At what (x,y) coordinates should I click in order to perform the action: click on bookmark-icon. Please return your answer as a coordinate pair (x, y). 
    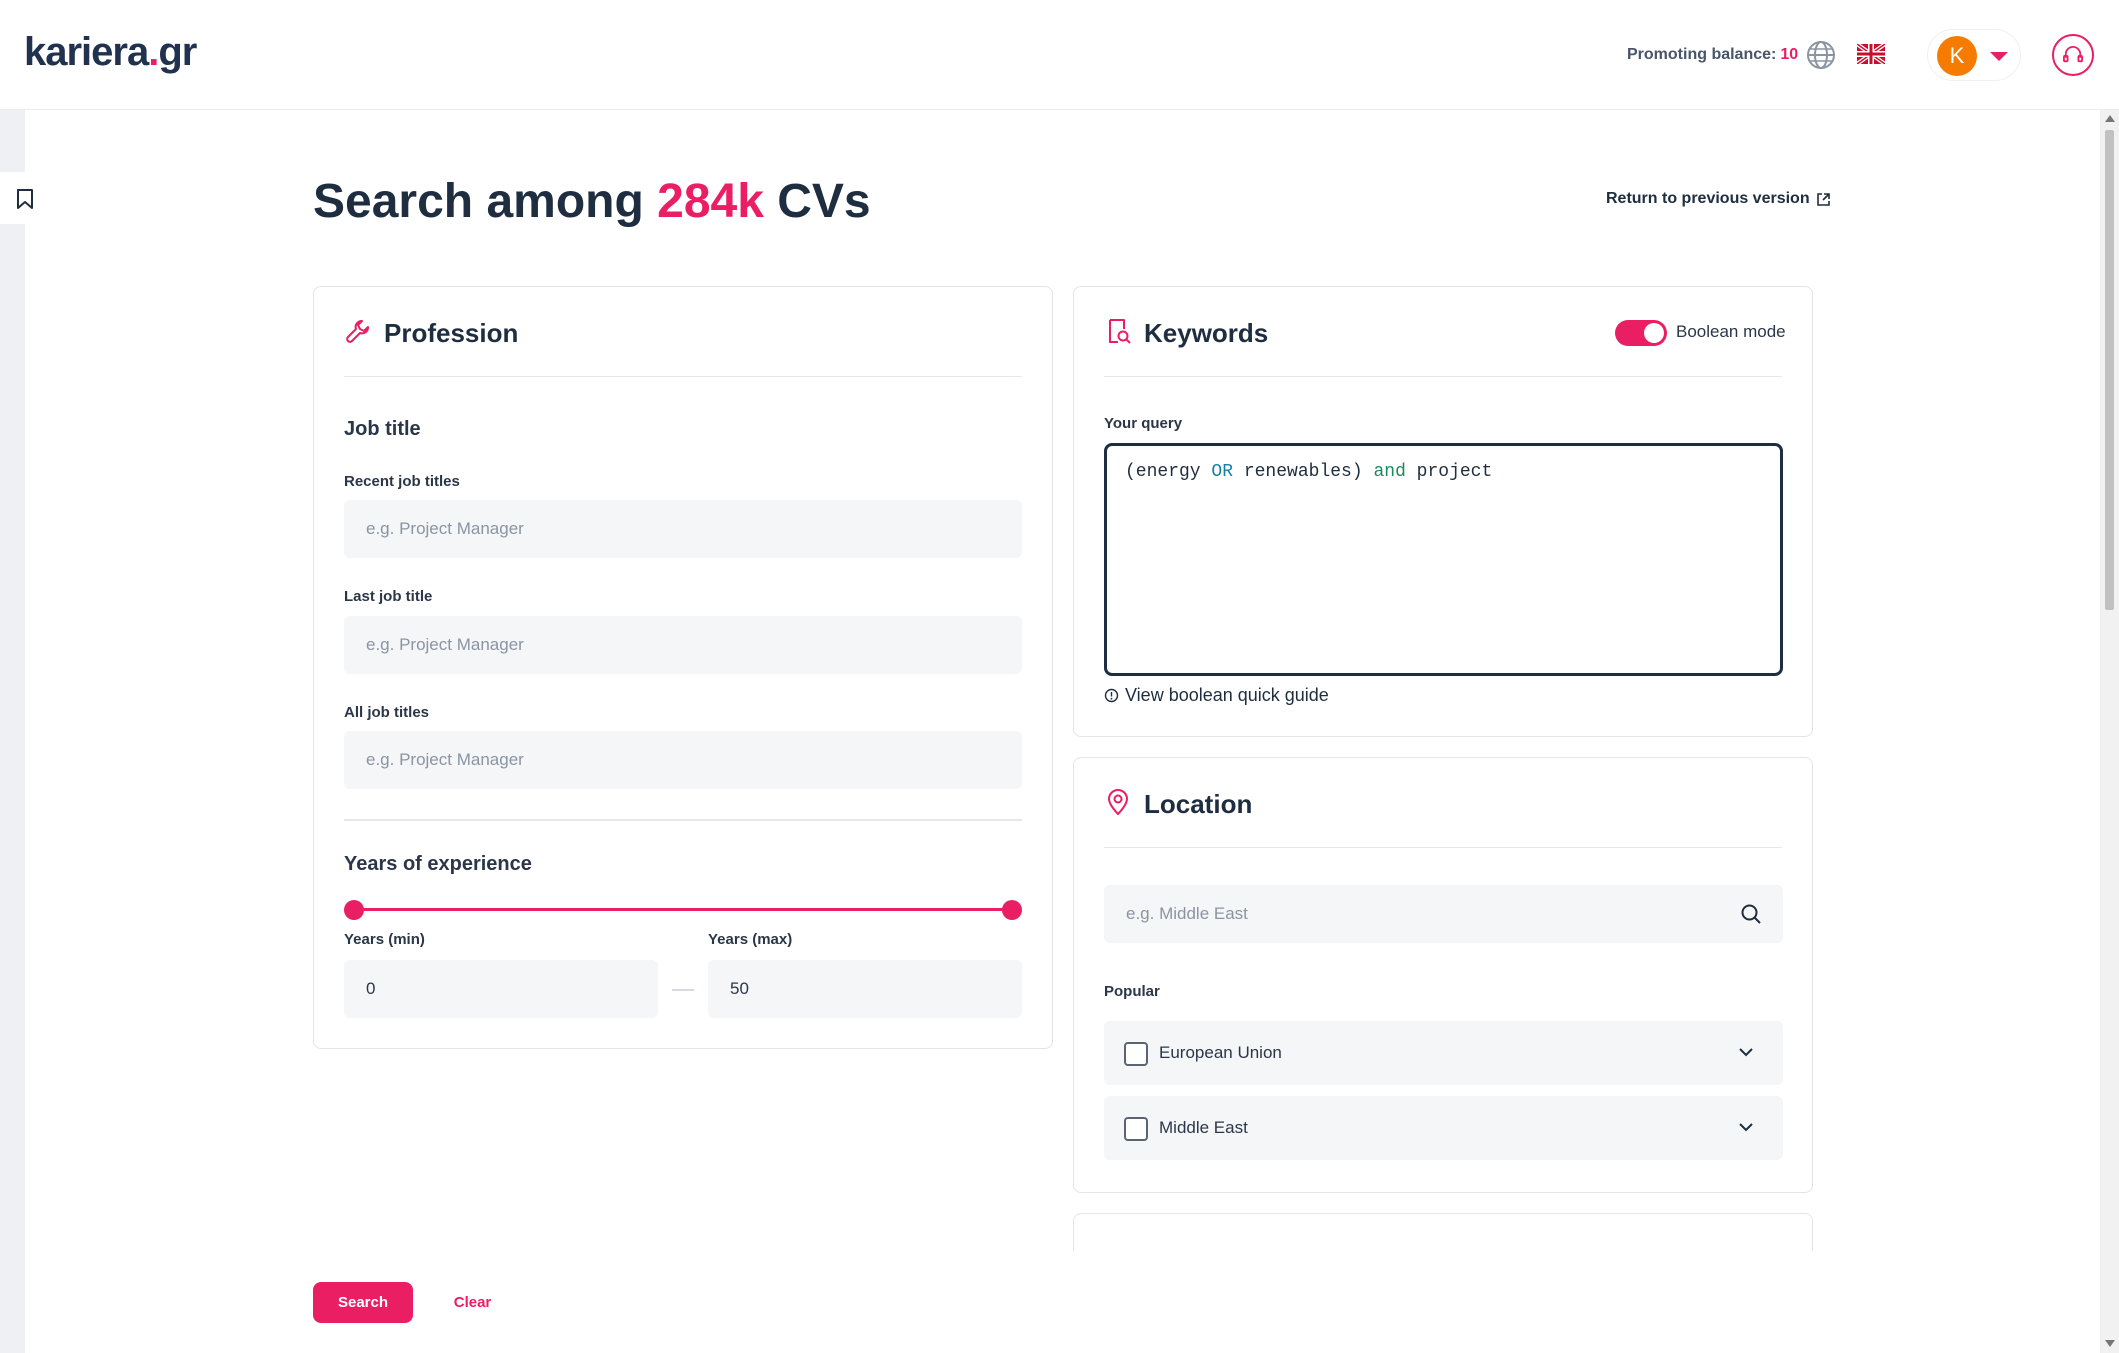
    Looking at the image, I should click on (25, 199).